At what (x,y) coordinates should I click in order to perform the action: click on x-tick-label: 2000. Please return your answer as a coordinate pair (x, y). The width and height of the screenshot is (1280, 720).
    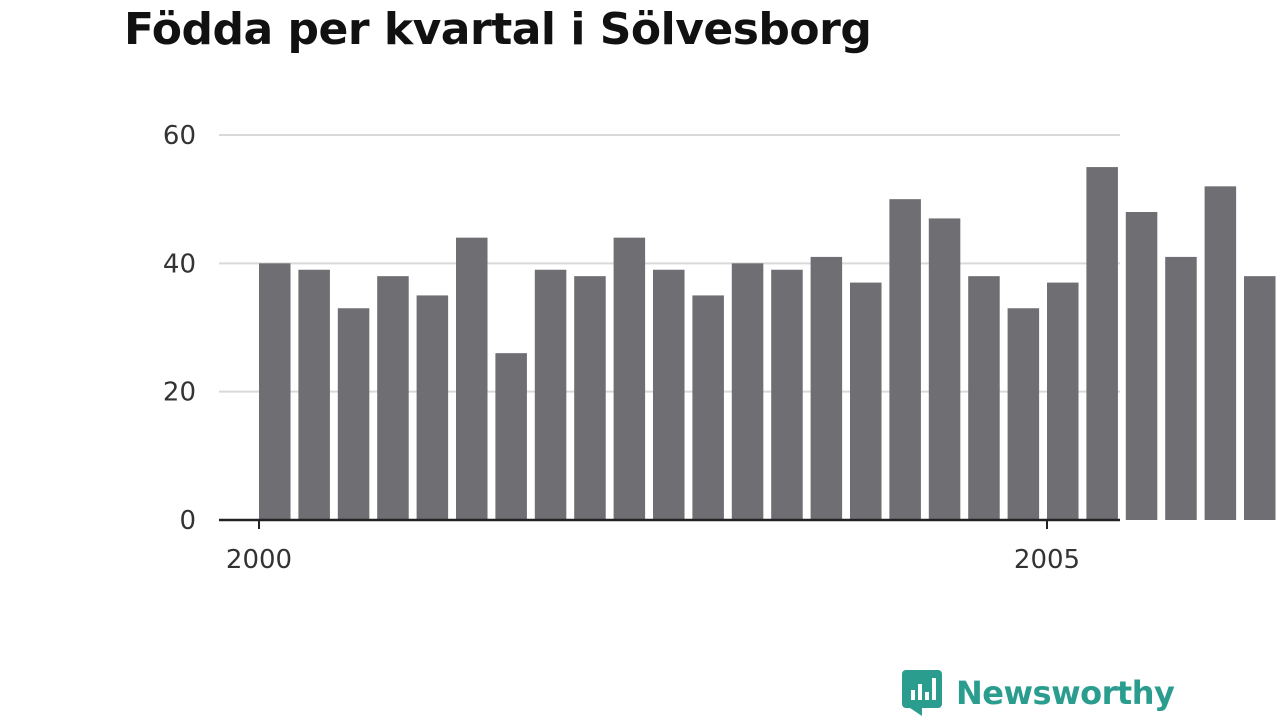
    Looking at the image, I should click on (259, 560).